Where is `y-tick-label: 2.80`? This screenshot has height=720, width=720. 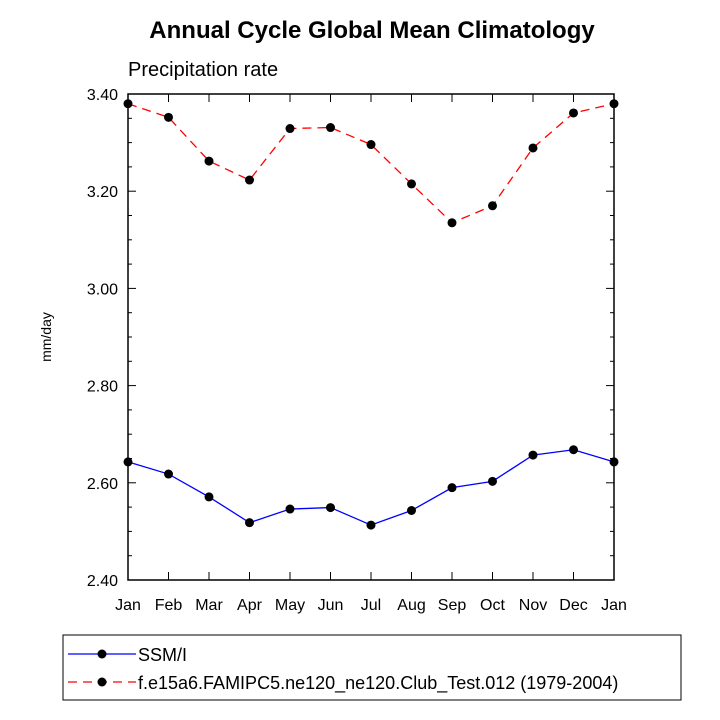 y-tick-label: 2.80 is located at coordinates (102, 387).